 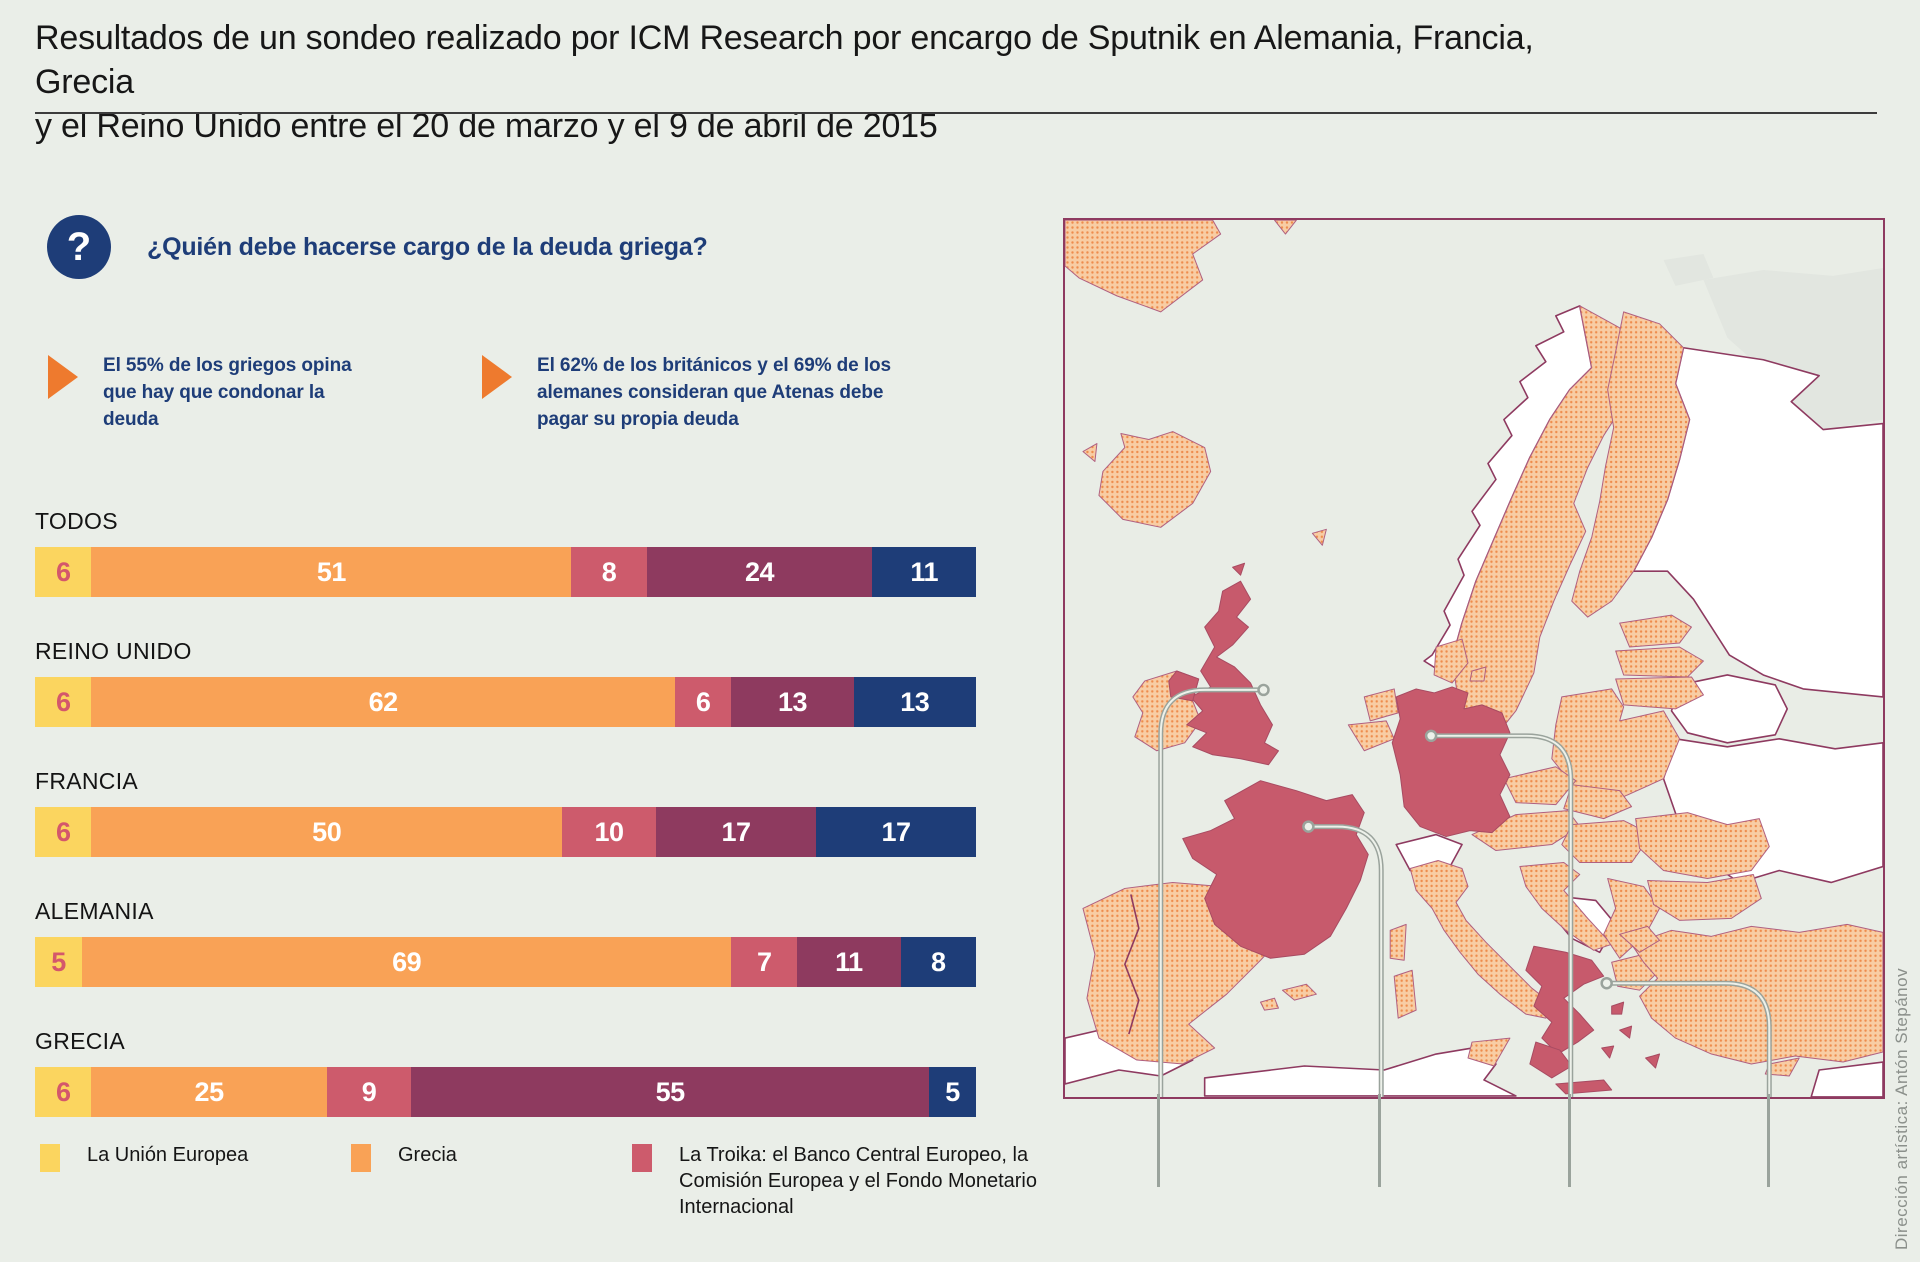 I want to click on stacked-bar: 6 51 8 24 11, so click(x=505, y=572).